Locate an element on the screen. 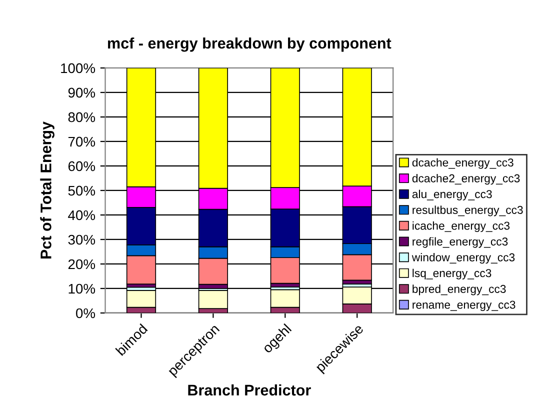 Image resolution: width=537 pixels, height=407 pixels. y-tick-label: 40% is located at coordinates (82, 215).